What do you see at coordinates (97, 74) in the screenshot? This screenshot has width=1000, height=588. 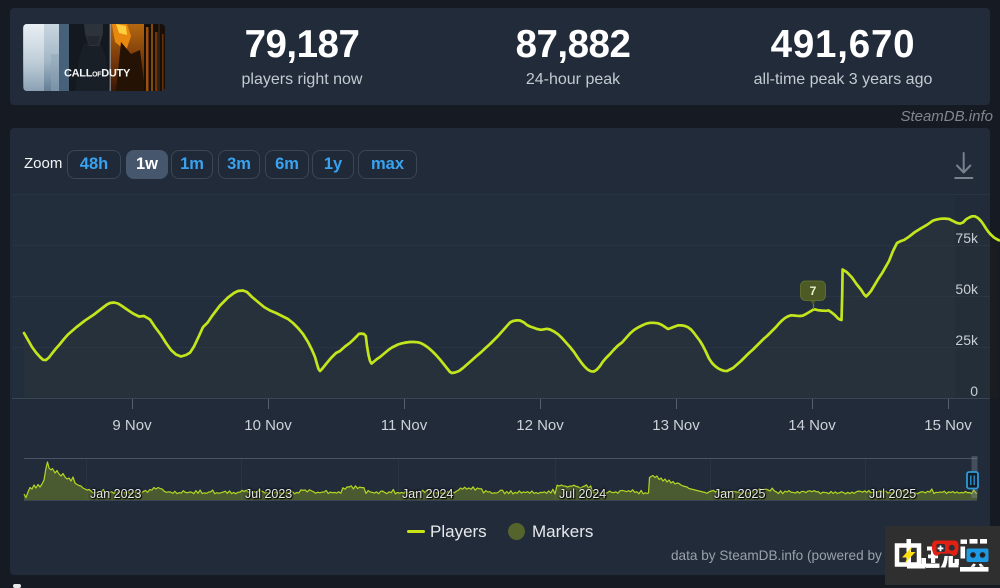 I see `svg-text: CALLOFDUTY` at bounding box center [97, 74].